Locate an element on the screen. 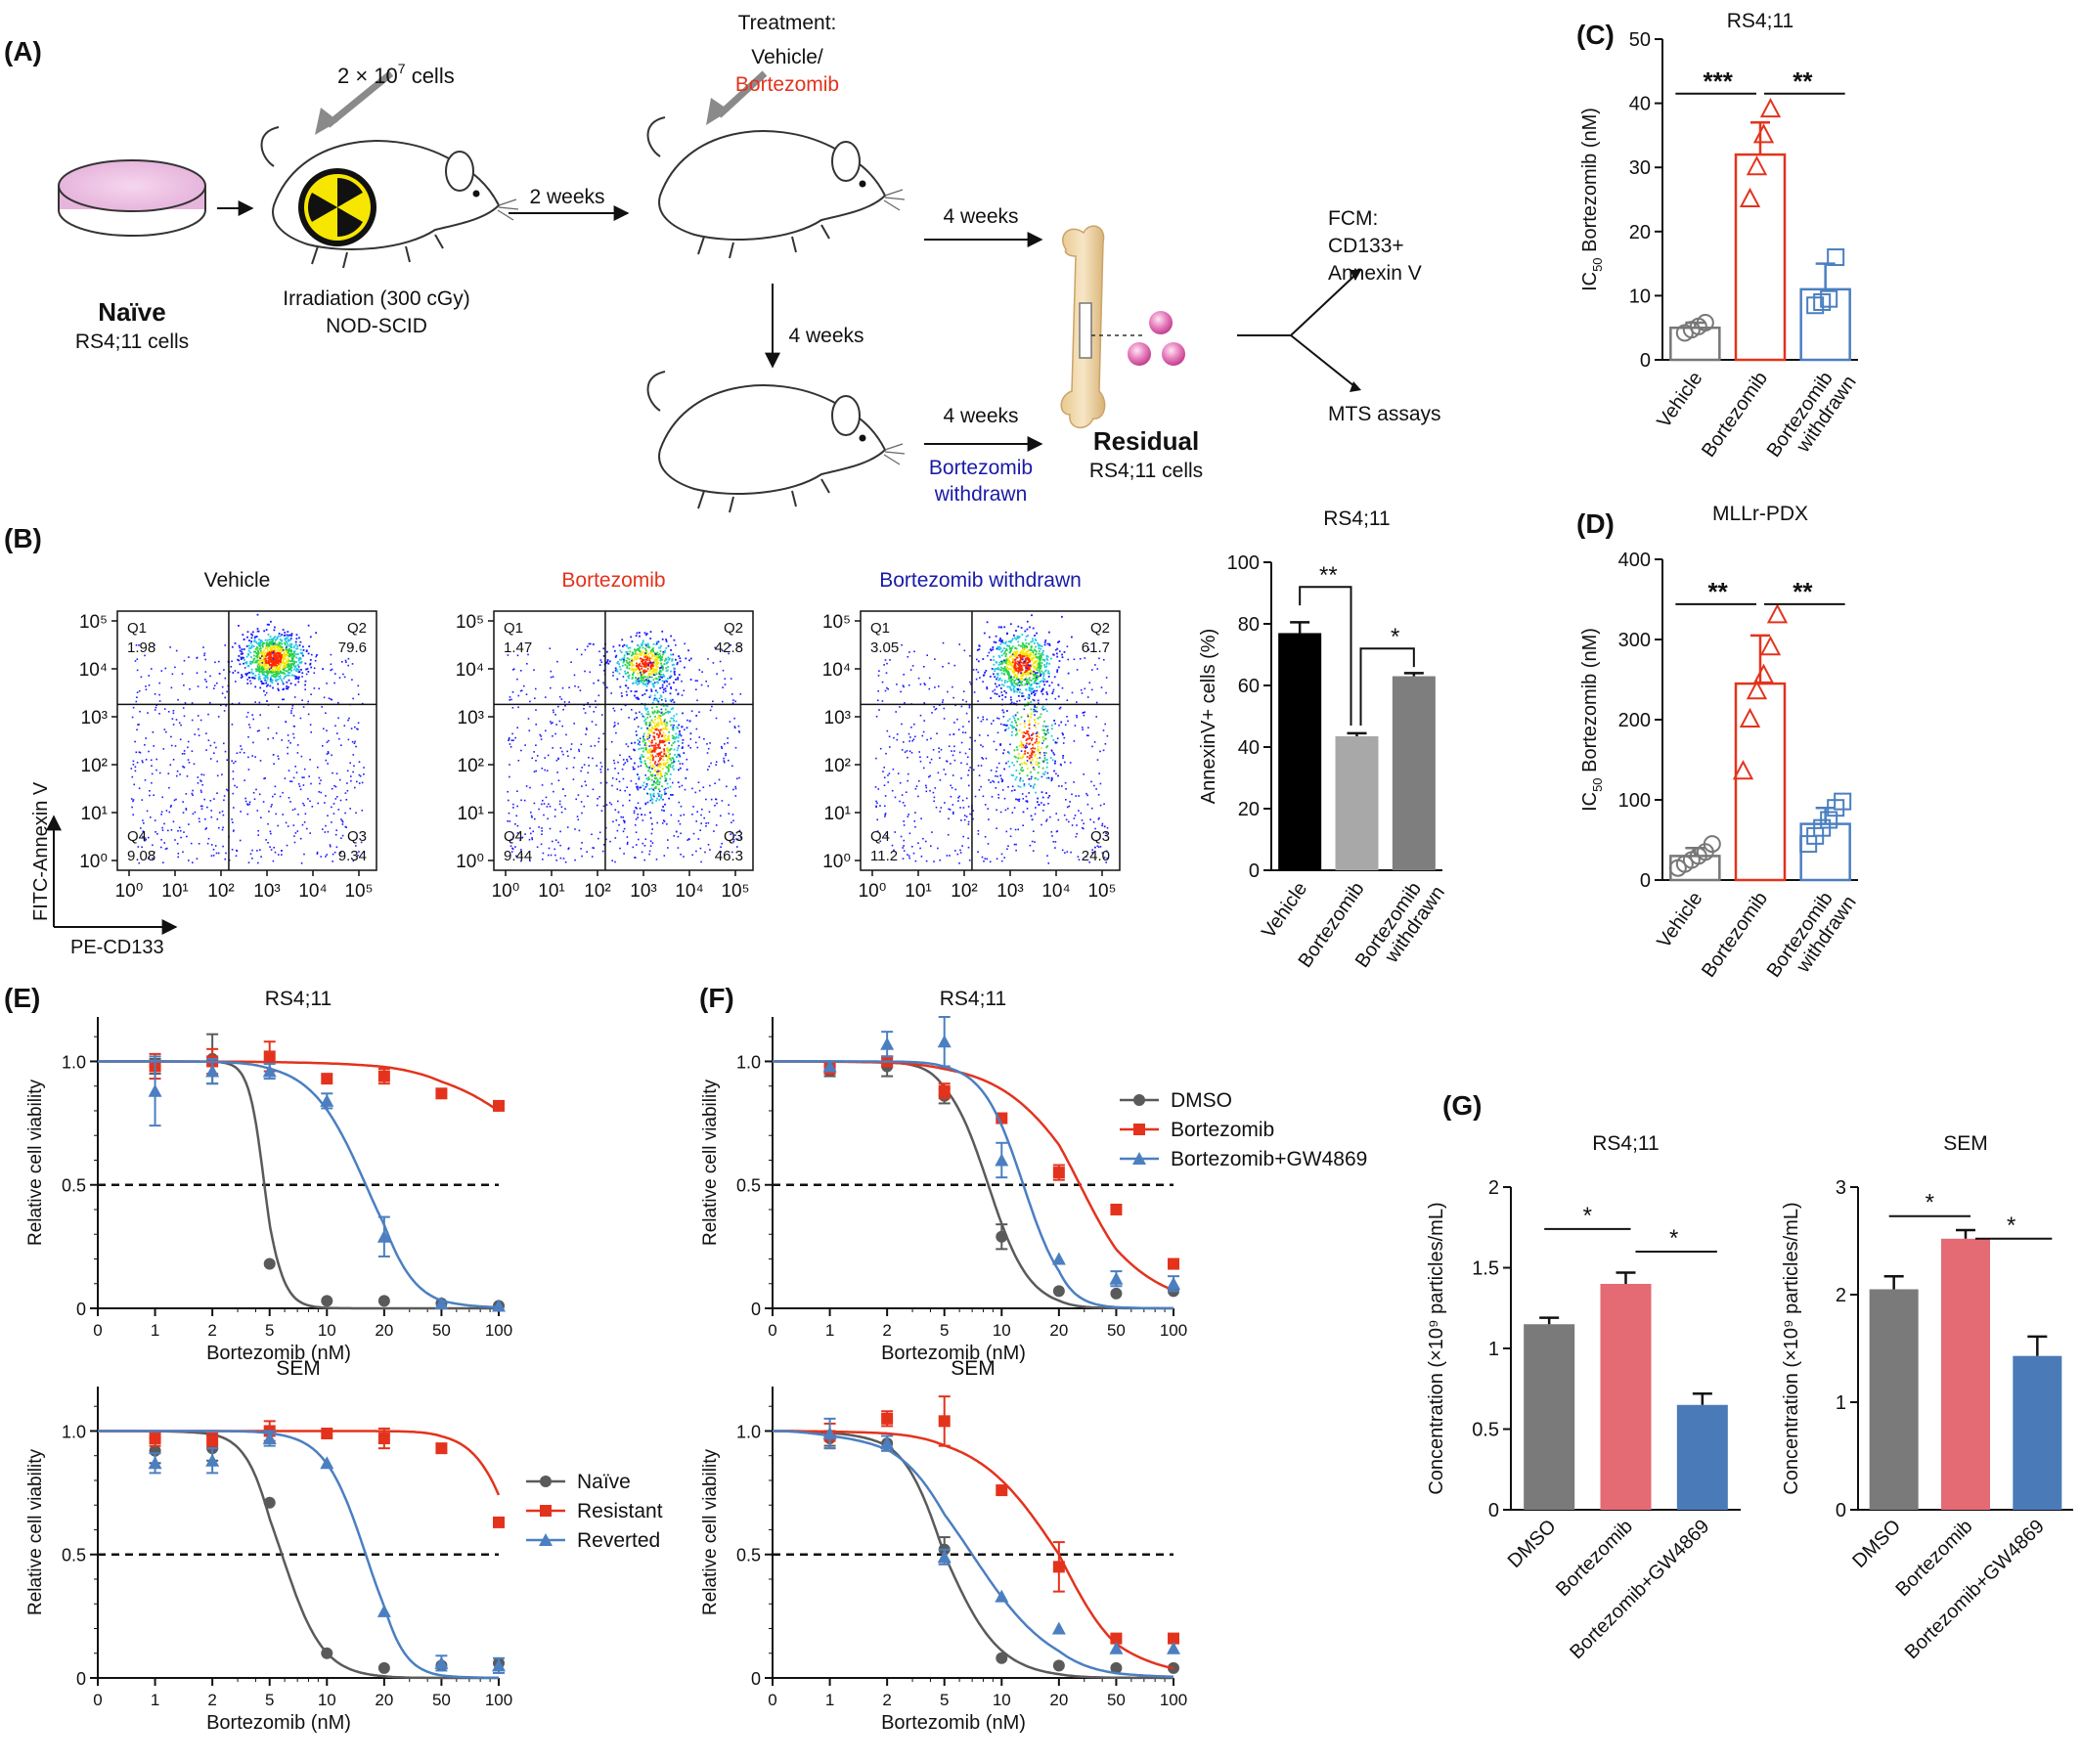 The width and height of the screenshot is (2081, 1764). q3-value: 9.34 is located at coordinates (352, 856).